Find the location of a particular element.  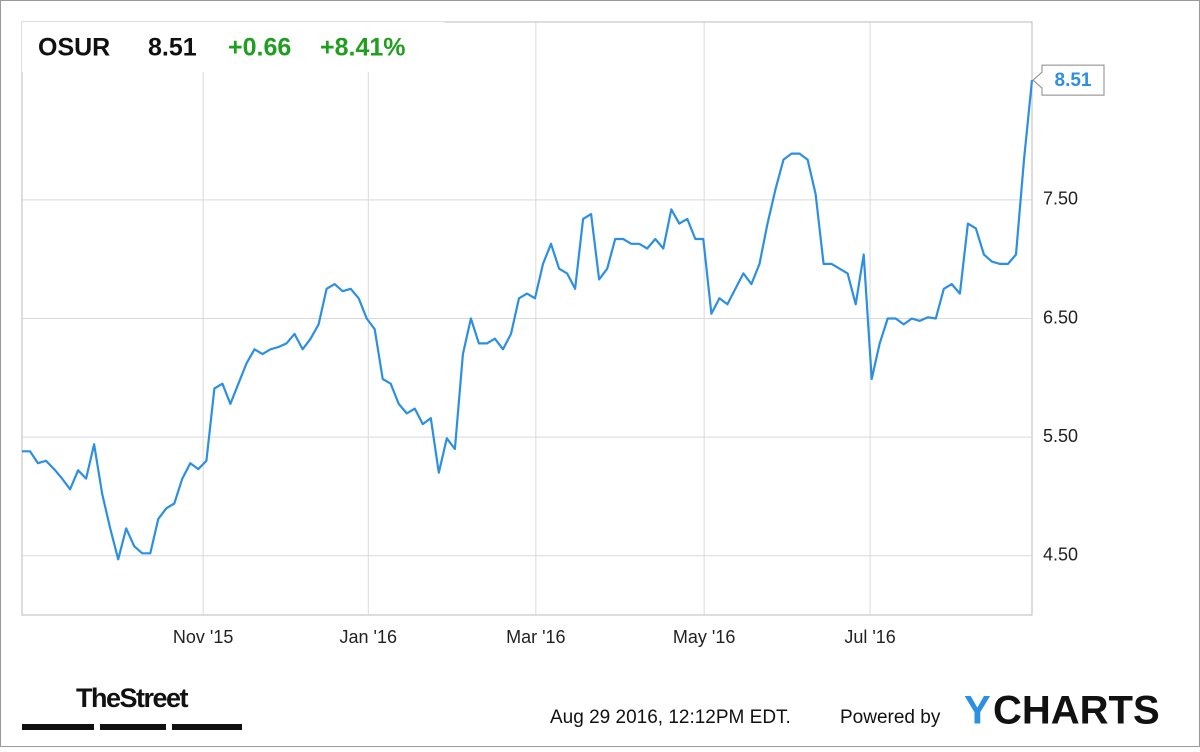

y-tick-label: 7.50 is located at coordinates (1060, 199).